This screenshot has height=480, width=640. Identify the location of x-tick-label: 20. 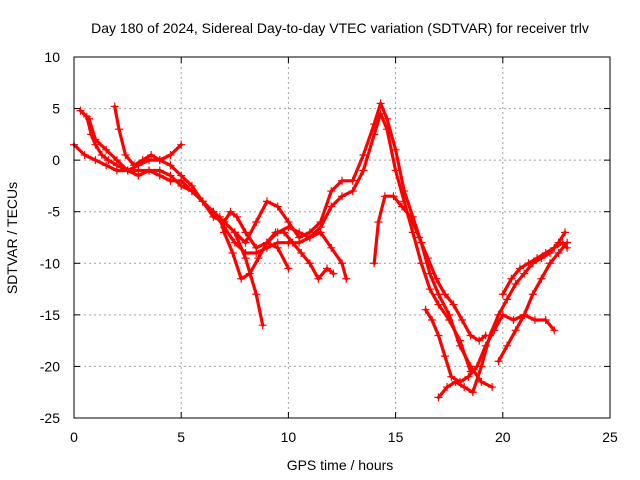
(503, 437).